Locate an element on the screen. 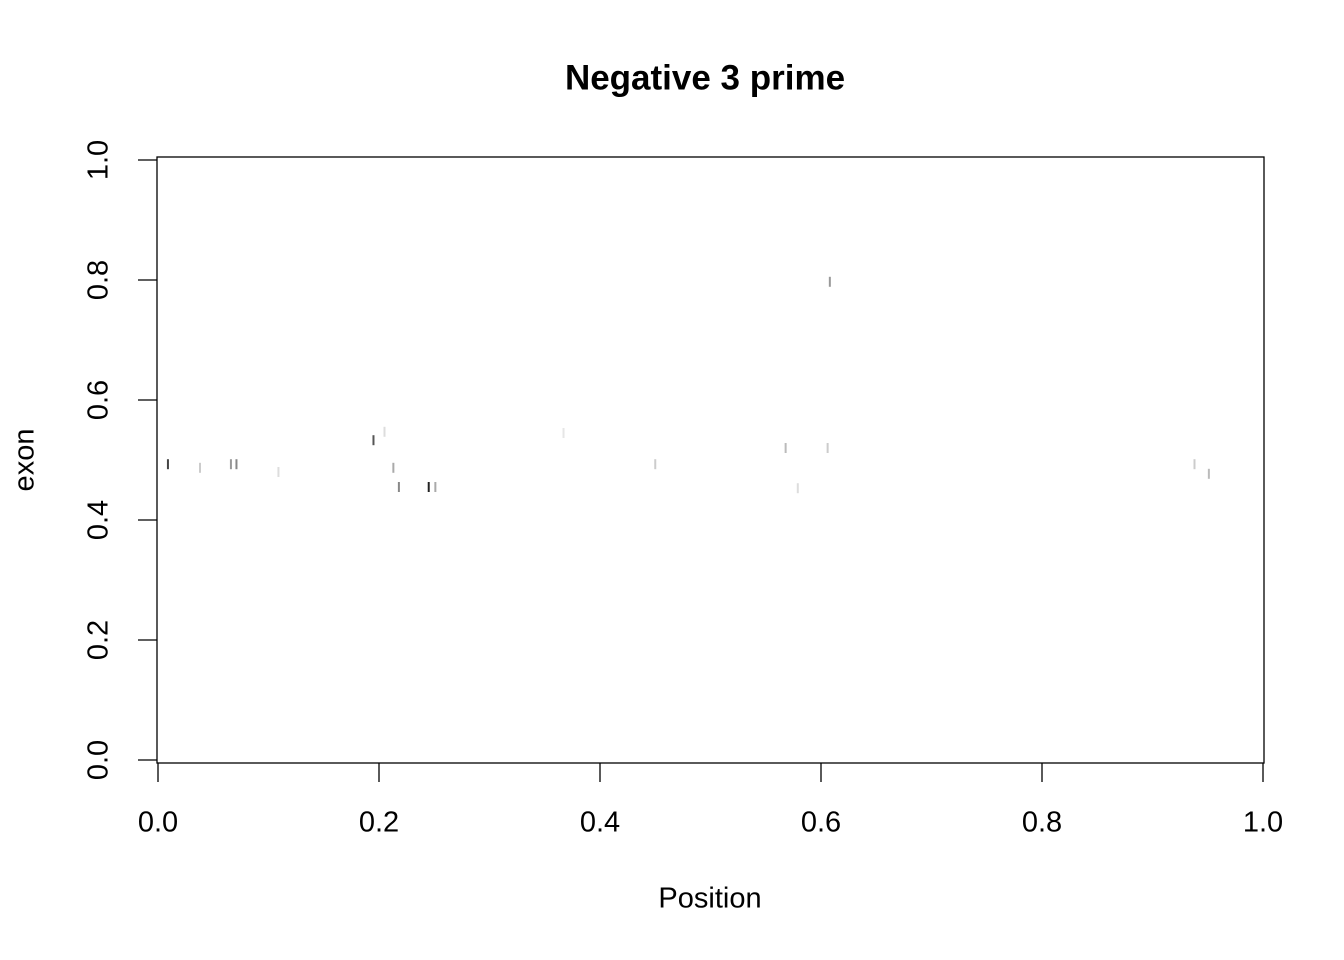 This screenshot has height=960, width=1344. y-tick-label: 0.2 is located at coordinates (99, 640).